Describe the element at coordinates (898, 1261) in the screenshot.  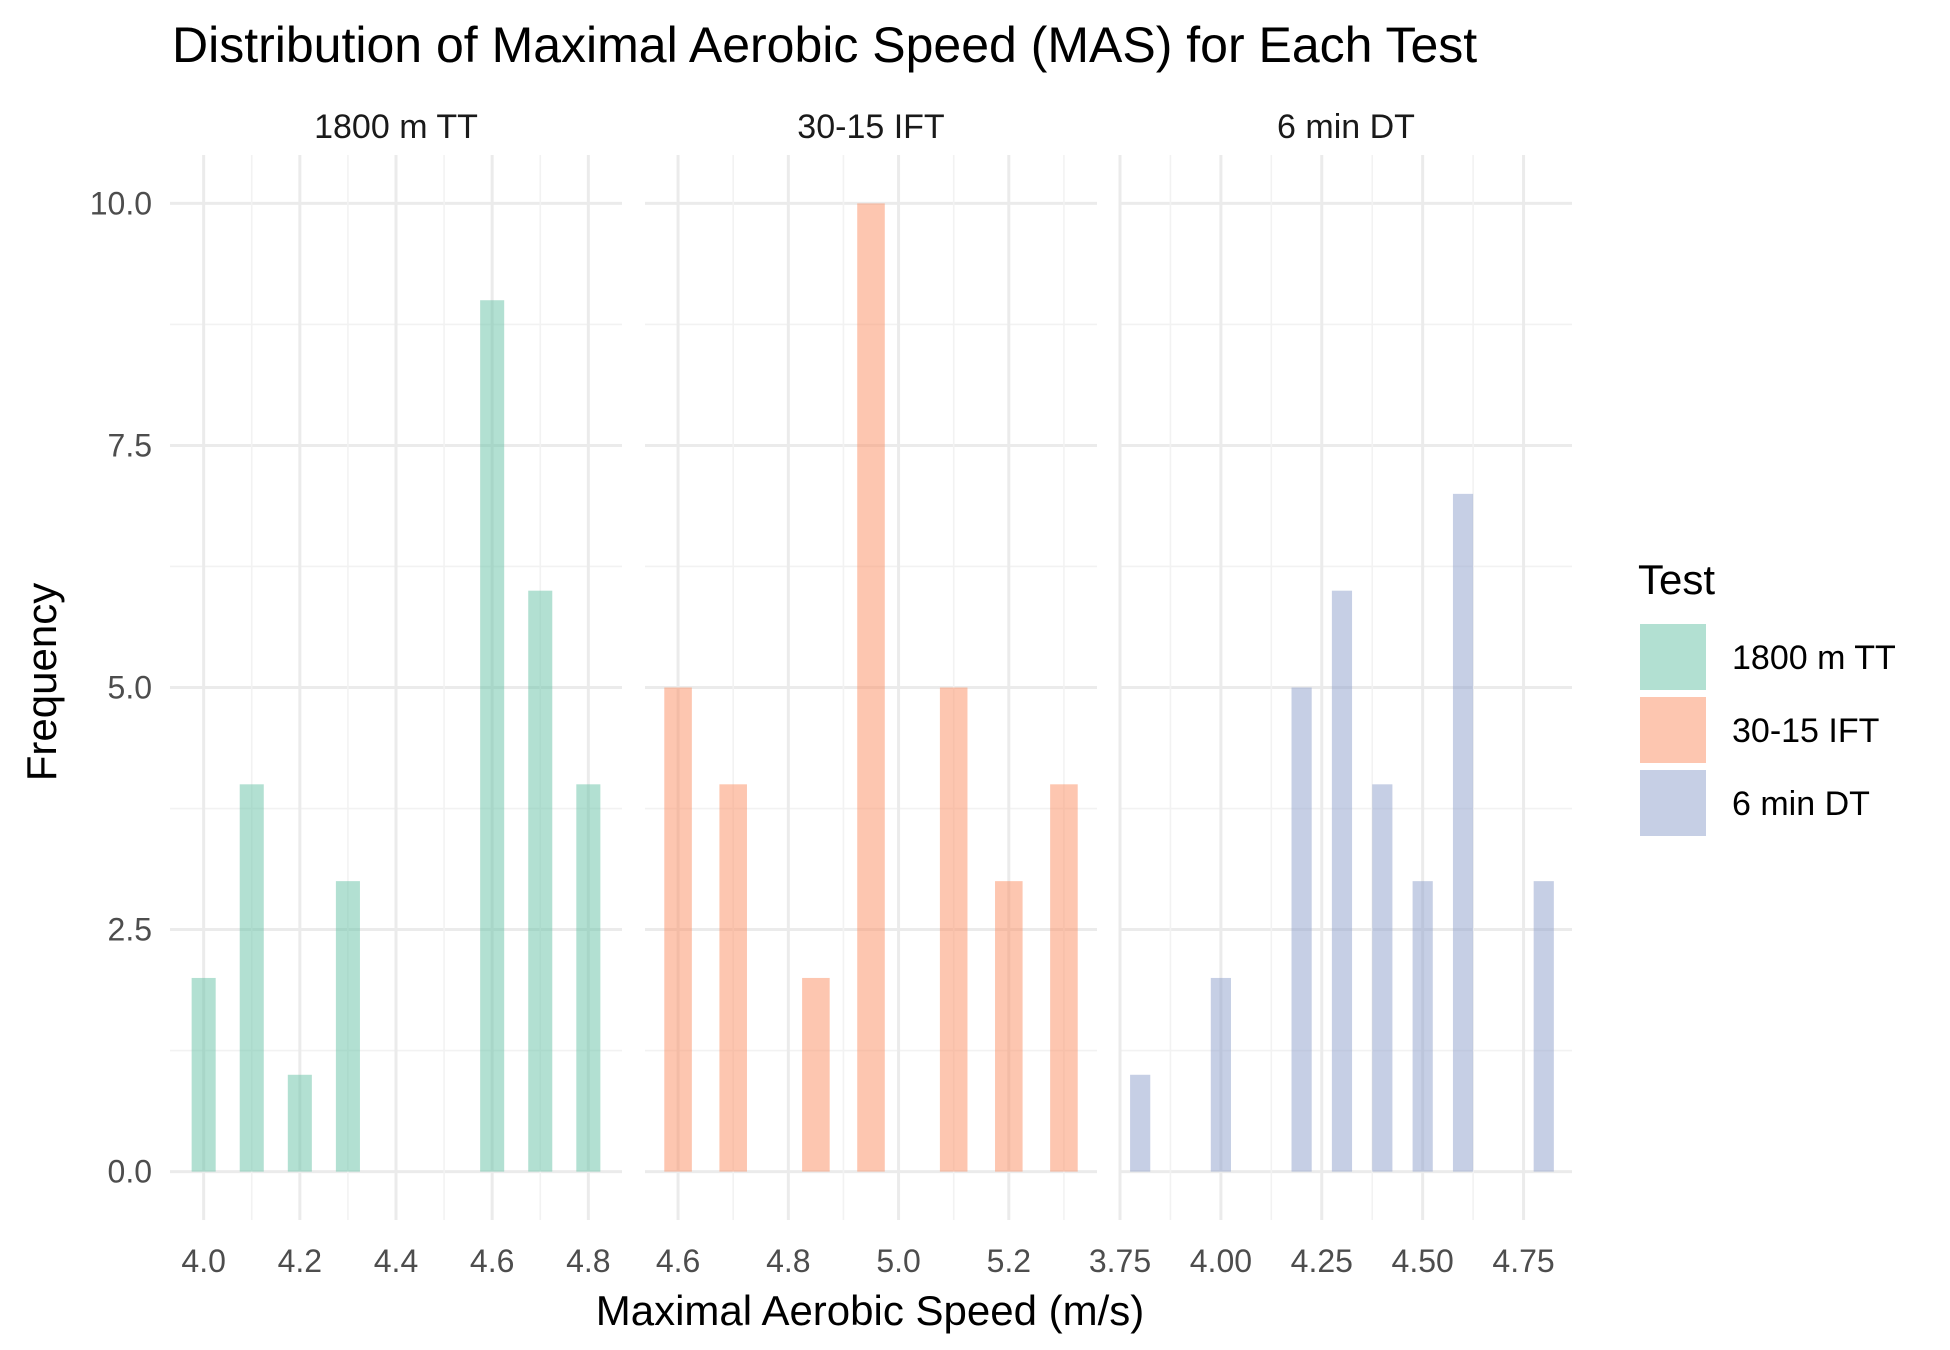
I see `x-tick-label: 5.0` at that location.